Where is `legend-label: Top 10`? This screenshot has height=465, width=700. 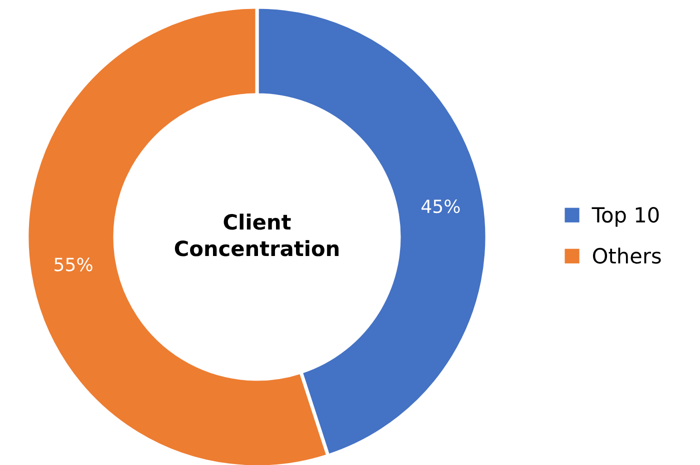
legend-label: Top 10 is located at coordinates (625, 216).